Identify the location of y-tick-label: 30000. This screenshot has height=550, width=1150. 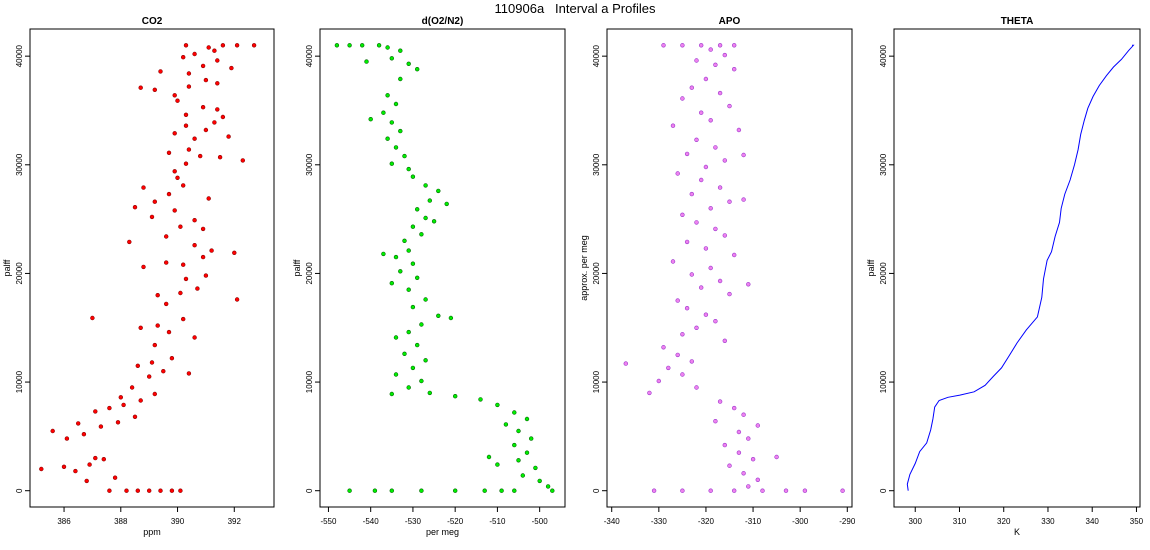
(309, 164).